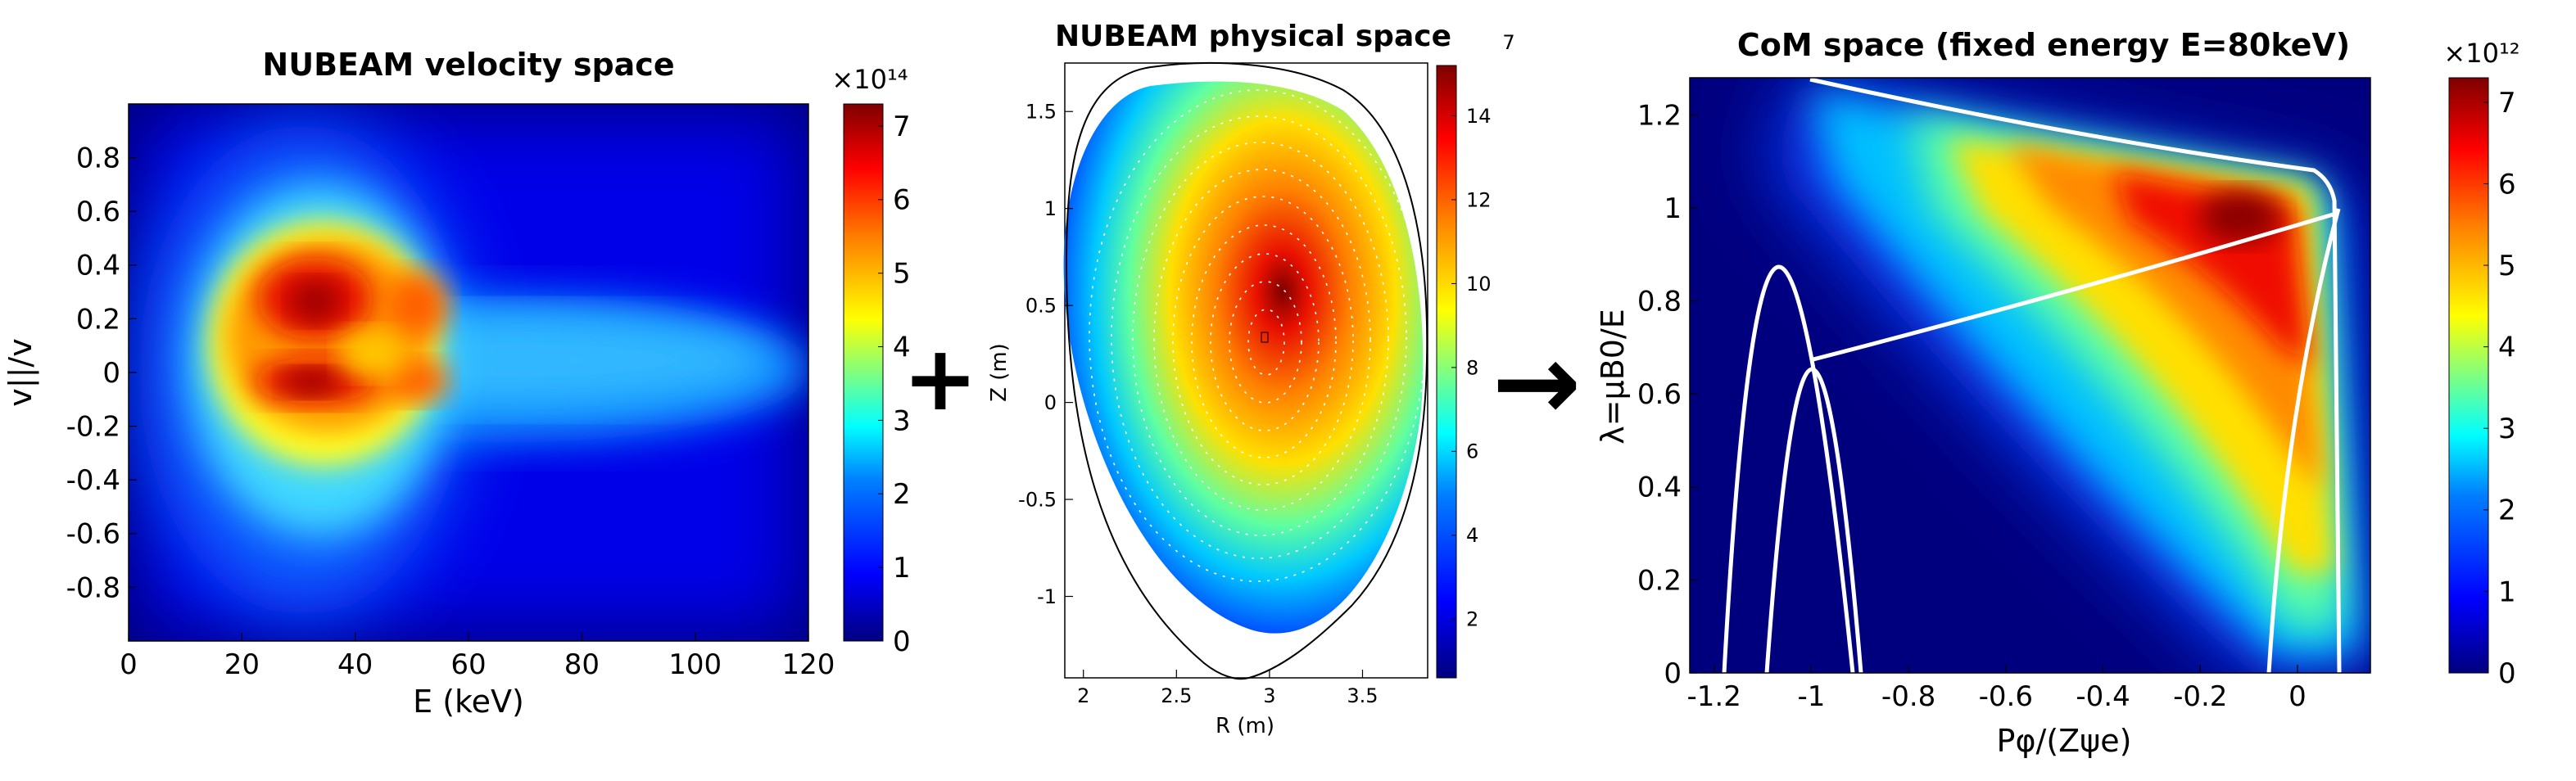 This screenshot has width=2576, height=781. What do you see at coordinates (2006, 696) in the screenshot?
I see `x-tick-label: -0.6` at bounding box center [2006, 696].